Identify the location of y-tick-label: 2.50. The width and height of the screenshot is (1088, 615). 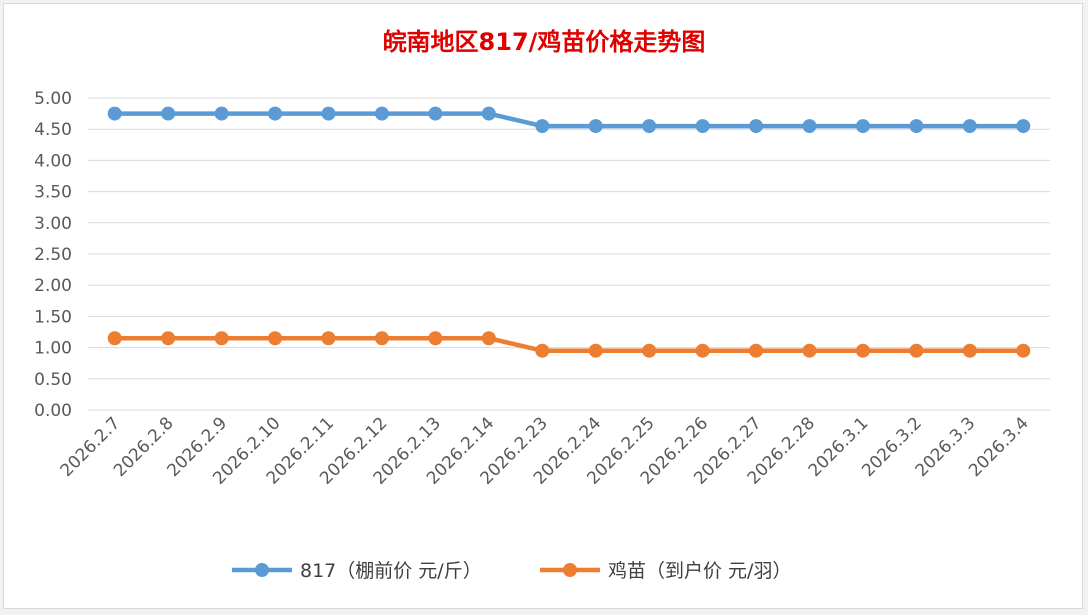
(53, 255).